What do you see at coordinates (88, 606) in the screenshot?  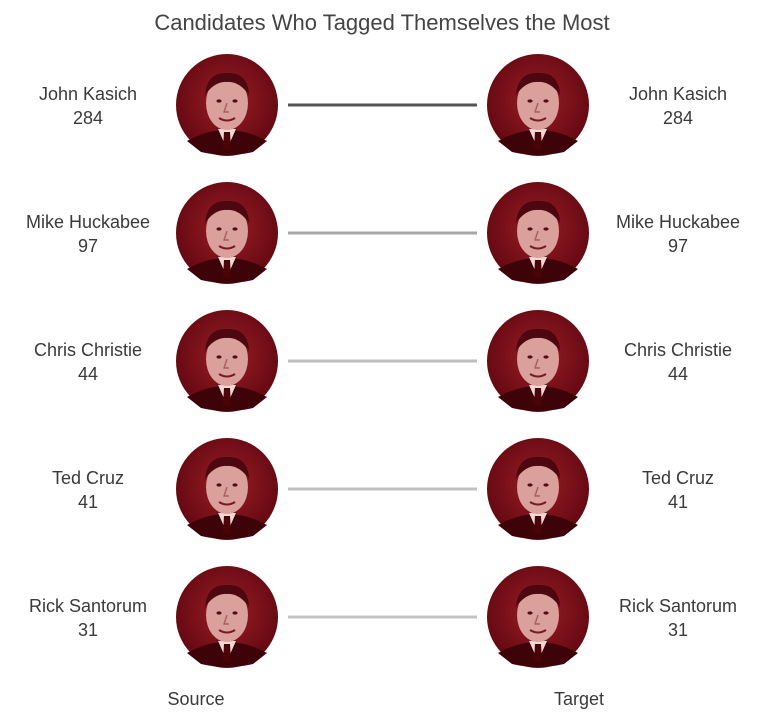 I see `source-name-4: Rick Santorum` at bounding box center [88, 606].